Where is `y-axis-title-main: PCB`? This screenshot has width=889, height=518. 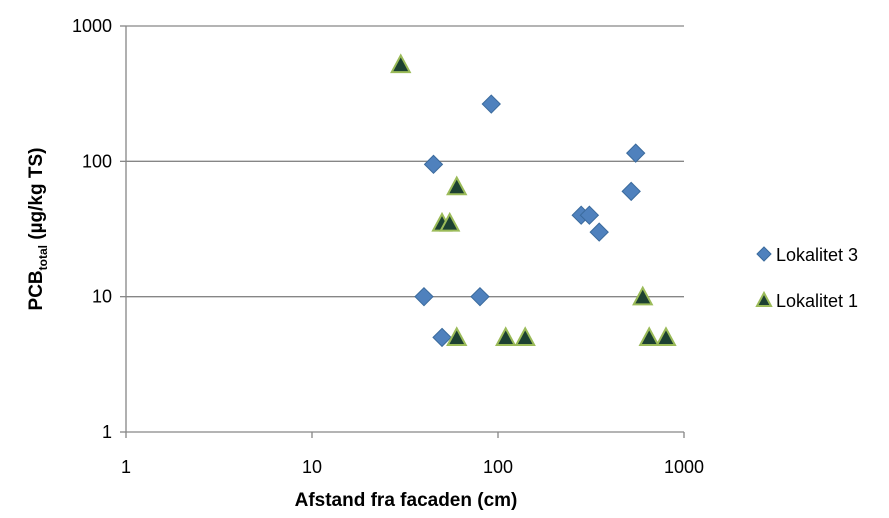
y-axis-title-main: PCB is located at coordinates (36, 290).